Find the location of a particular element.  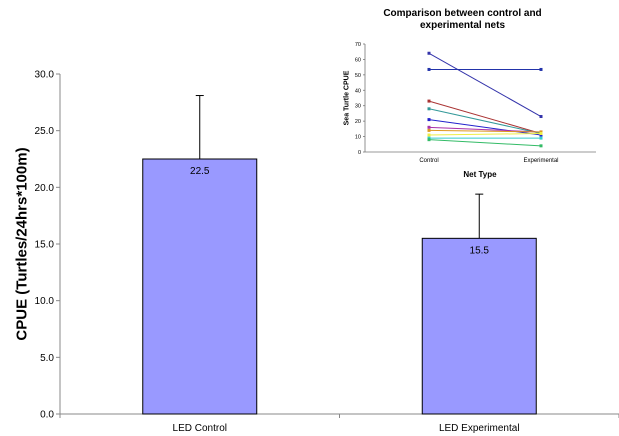

inset-y-axis-label: Sea Turtle CPUE is located at coordinates (347, 98).